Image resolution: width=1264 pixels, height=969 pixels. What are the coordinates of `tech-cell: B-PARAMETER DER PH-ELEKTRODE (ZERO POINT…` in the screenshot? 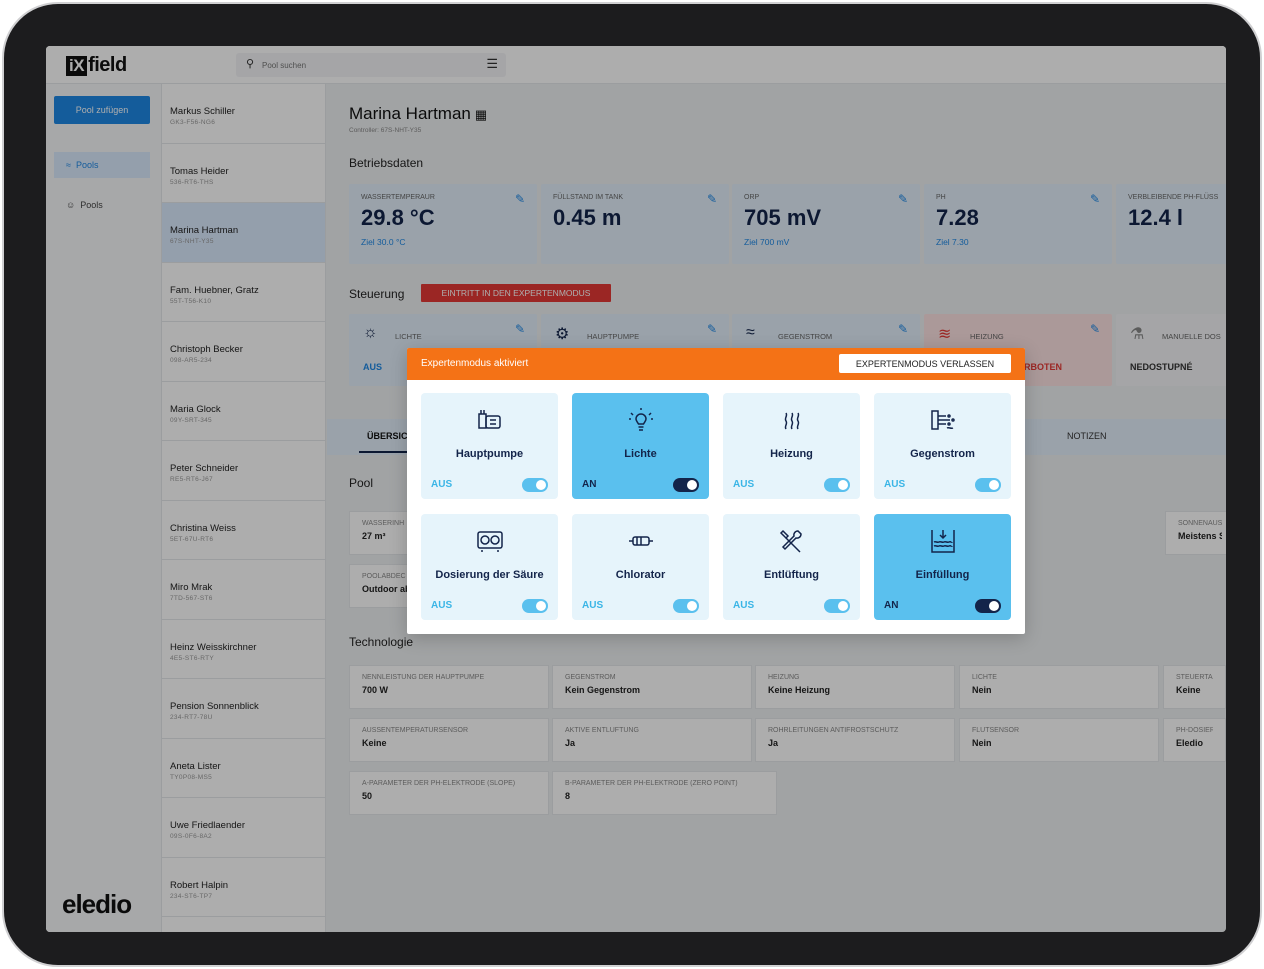 It's located at (664, 793).